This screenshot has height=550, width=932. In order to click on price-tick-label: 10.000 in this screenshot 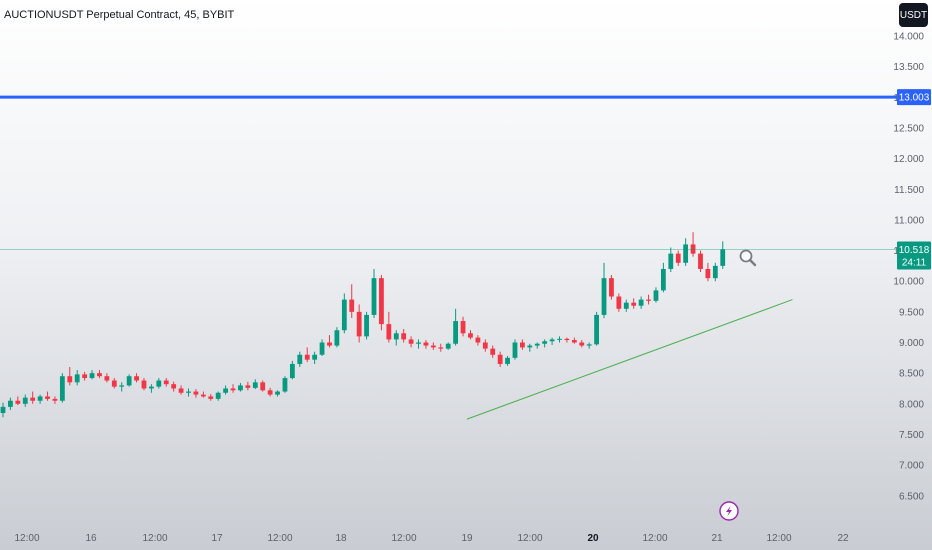, I will do `click(908, 282)`.